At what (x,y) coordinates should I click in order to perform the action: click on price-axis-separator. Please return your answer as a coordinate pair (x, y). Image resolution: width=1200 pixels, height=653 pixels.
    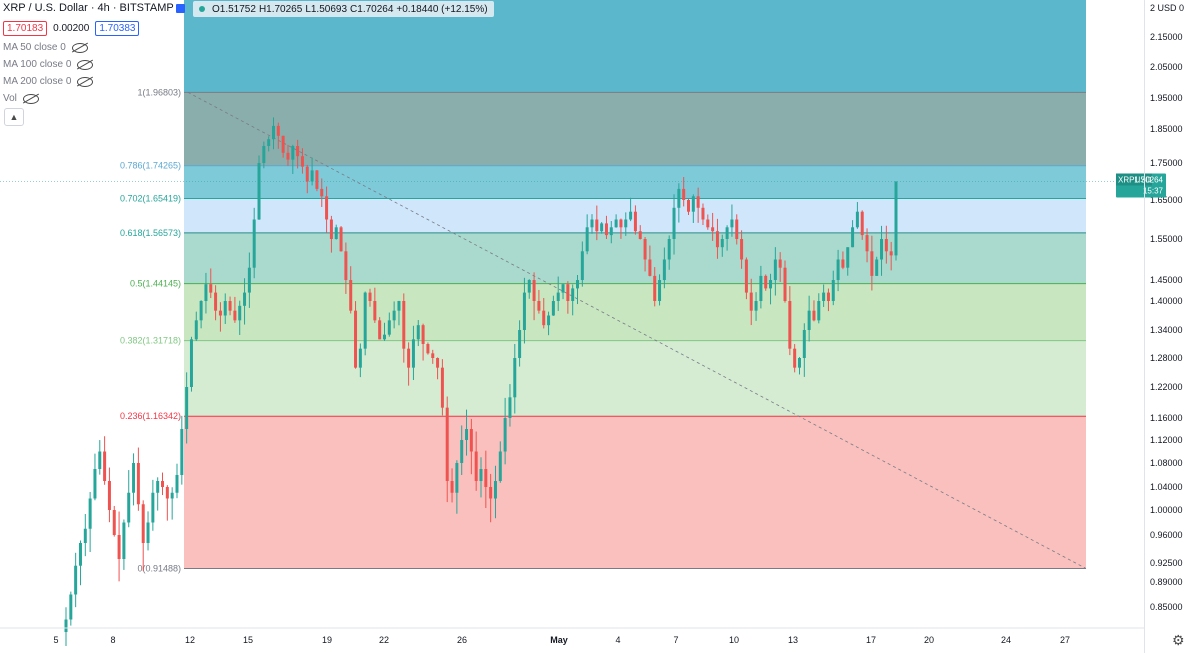
    Looking at the image, I should click on (1144, 326).